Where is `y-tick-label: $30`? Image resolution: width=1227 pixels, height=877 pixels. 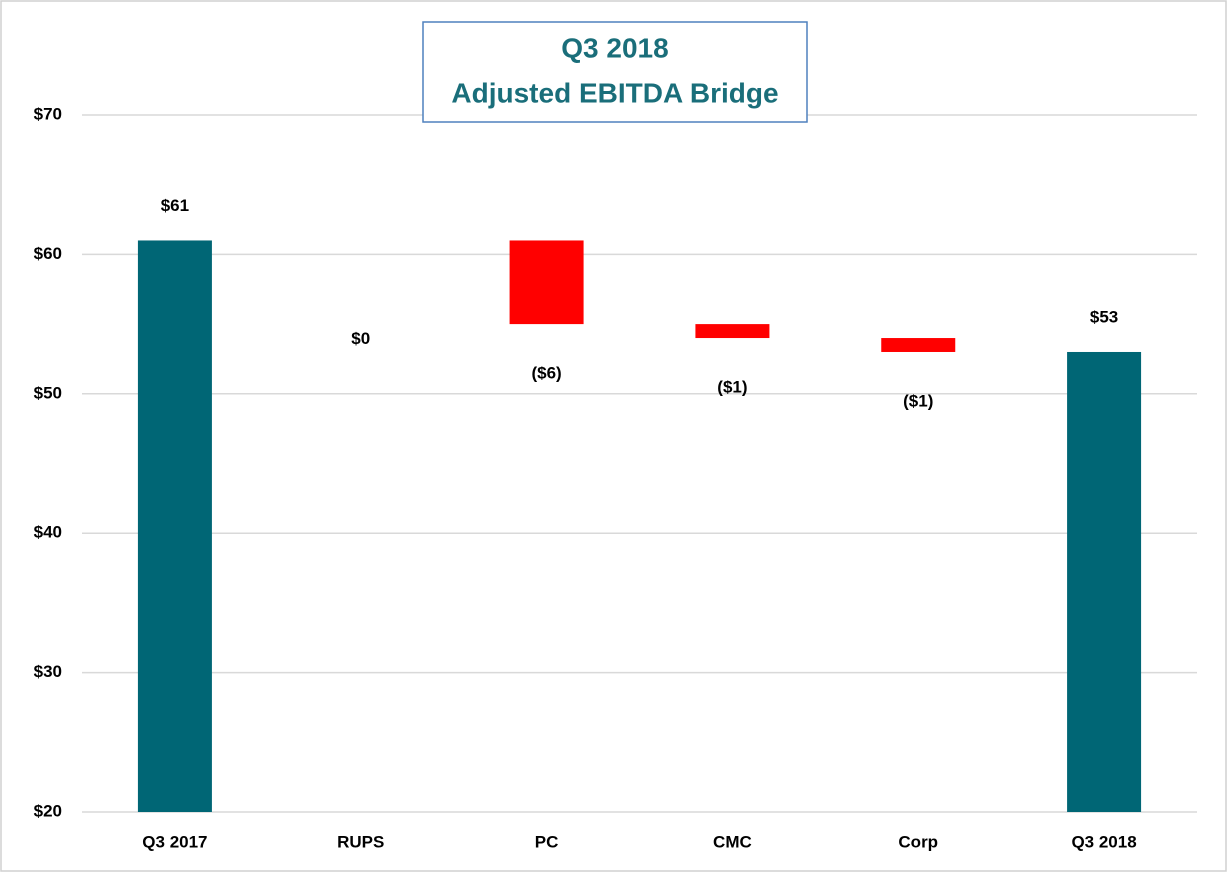 y-tick-label: $30 is located at coordinates (48, 671).